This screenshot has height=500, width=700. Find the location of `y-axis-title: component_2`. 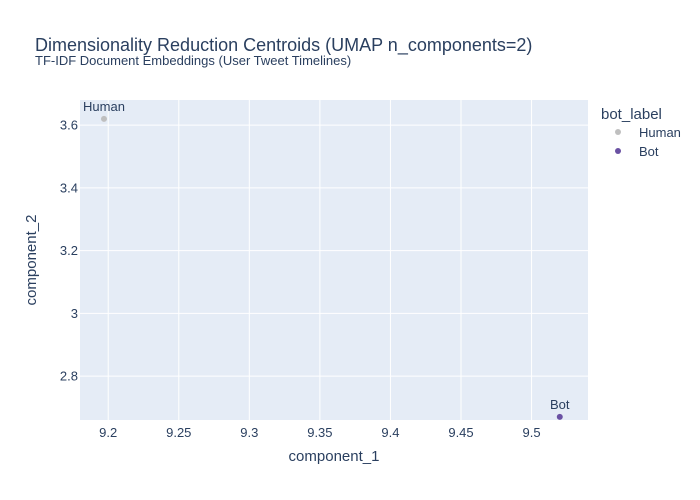

y-axis-title: component_2 is located at coordinates (31, 260).